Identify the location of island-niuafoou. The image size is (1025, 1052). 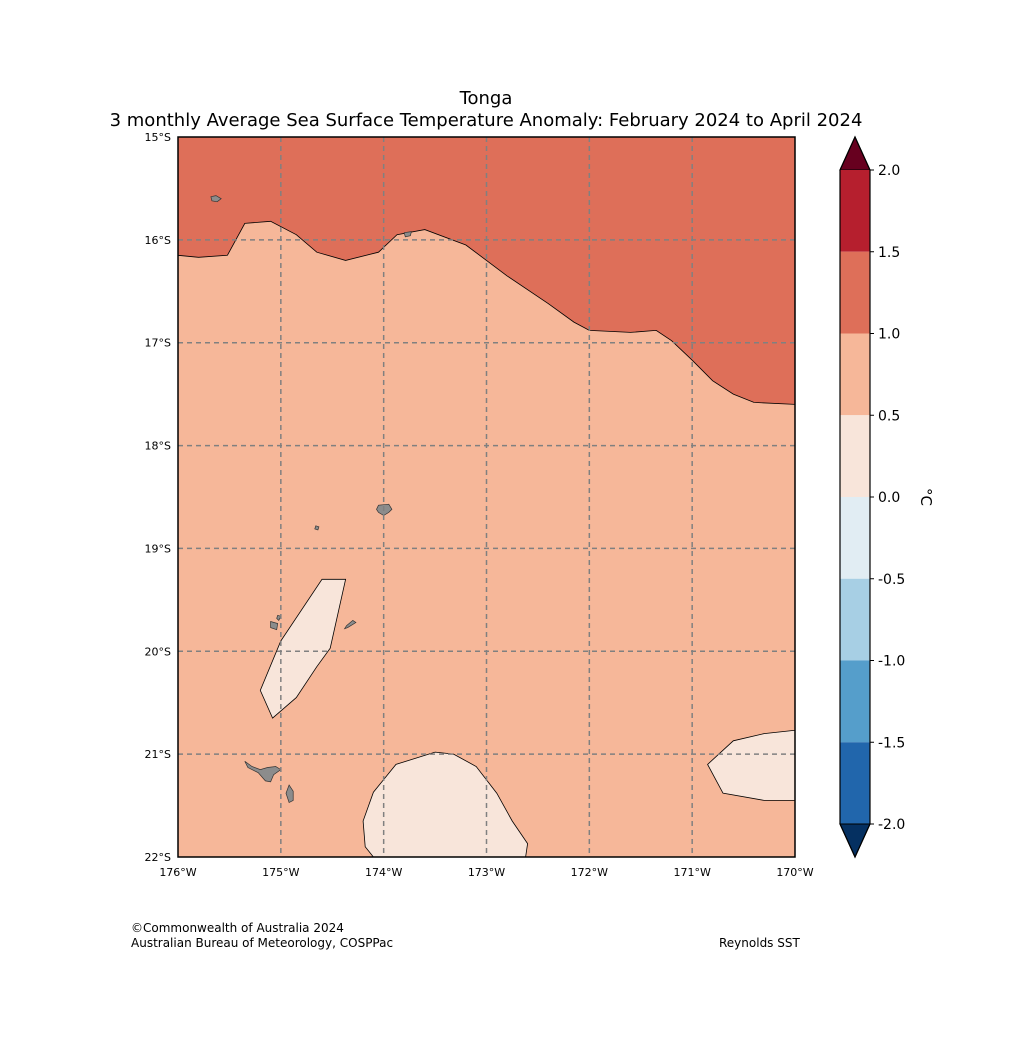
(216, 199).